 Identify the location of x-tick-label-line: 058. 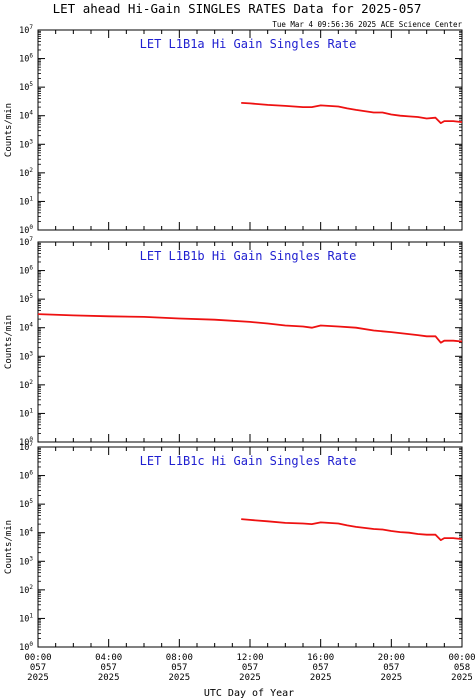
(462, 668).